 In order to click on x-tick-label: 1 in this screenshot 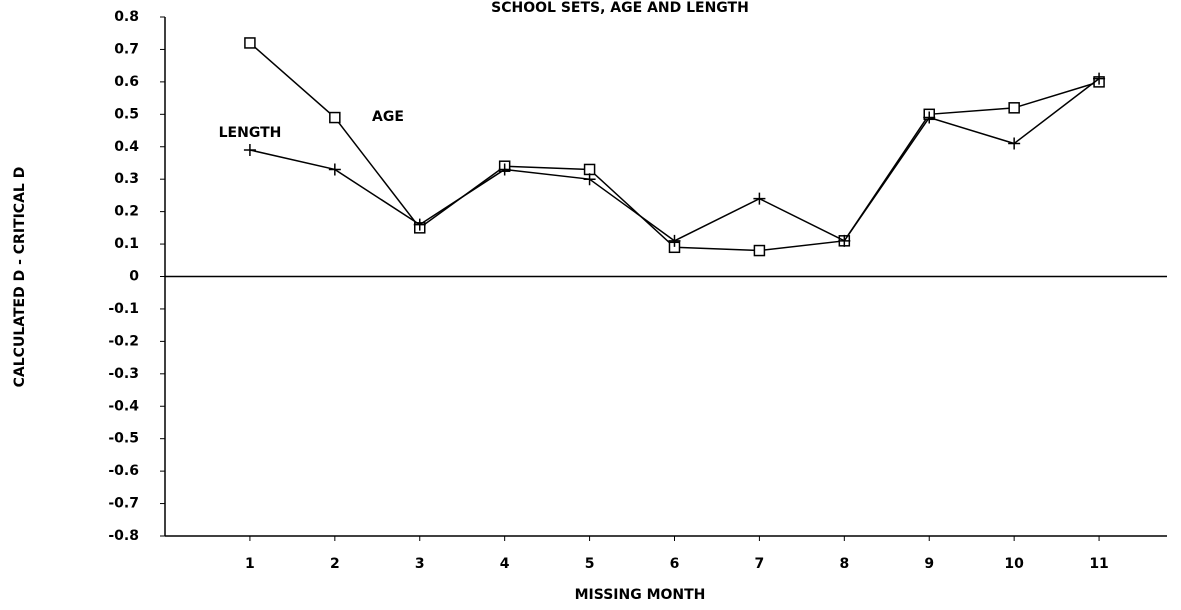, I will do `click(250, 564)`.